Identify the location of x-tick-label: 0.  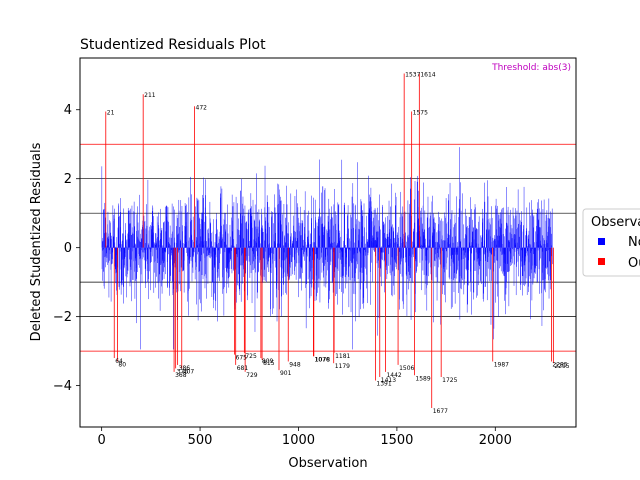
(102, 440).